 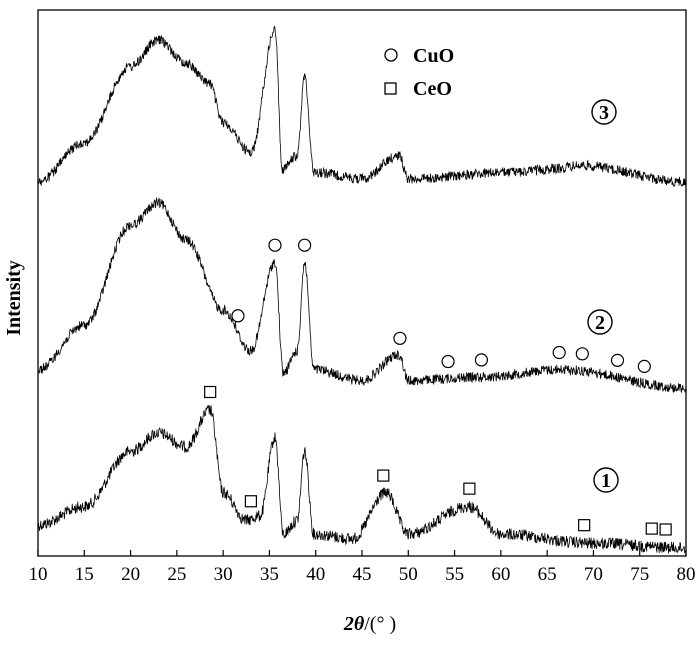 What do you see at coordinates (593, 574) in the screenshot?
I see `x-tick-label: 70` at bounding box center [593, 574].